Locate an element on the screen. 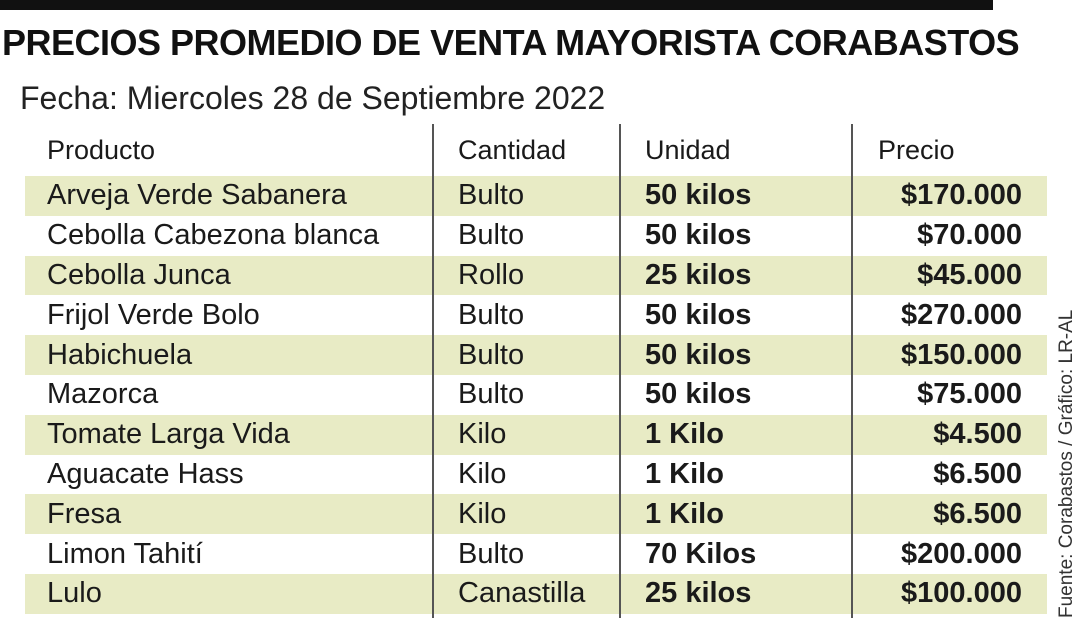 The image size is (1080, 620). cell-producto: Tomate Larga Vida is located at coordinates (168, 434).